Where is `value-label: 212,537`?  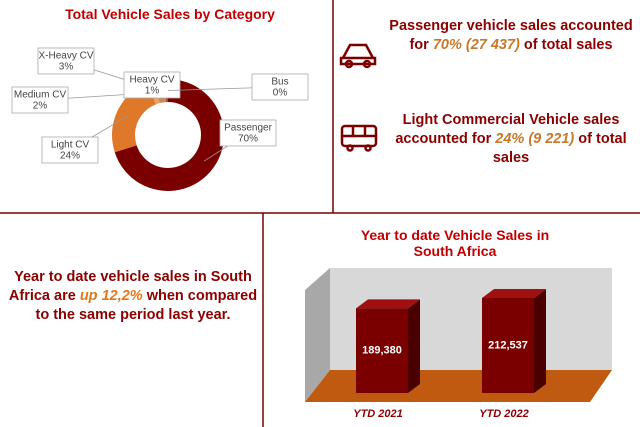
value-label: 212,537 is located at coordinates (508, 345).